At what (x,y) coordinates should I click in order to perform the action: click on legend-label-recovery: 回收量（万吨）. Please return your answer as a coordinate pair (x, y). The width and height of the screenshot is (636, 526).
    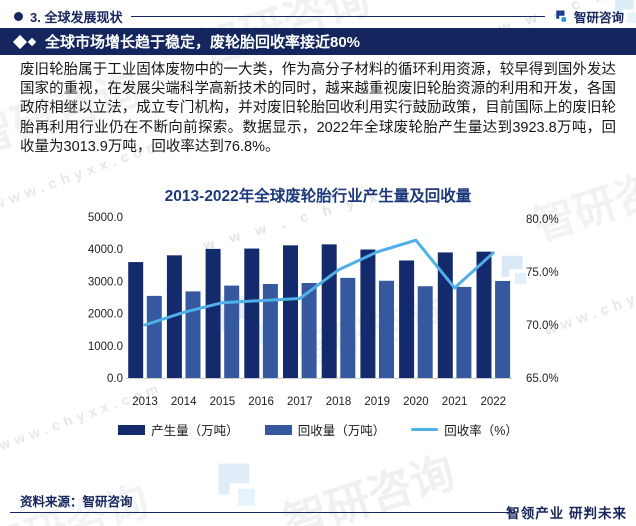
    Looking at the image, I should click on (341, 431).